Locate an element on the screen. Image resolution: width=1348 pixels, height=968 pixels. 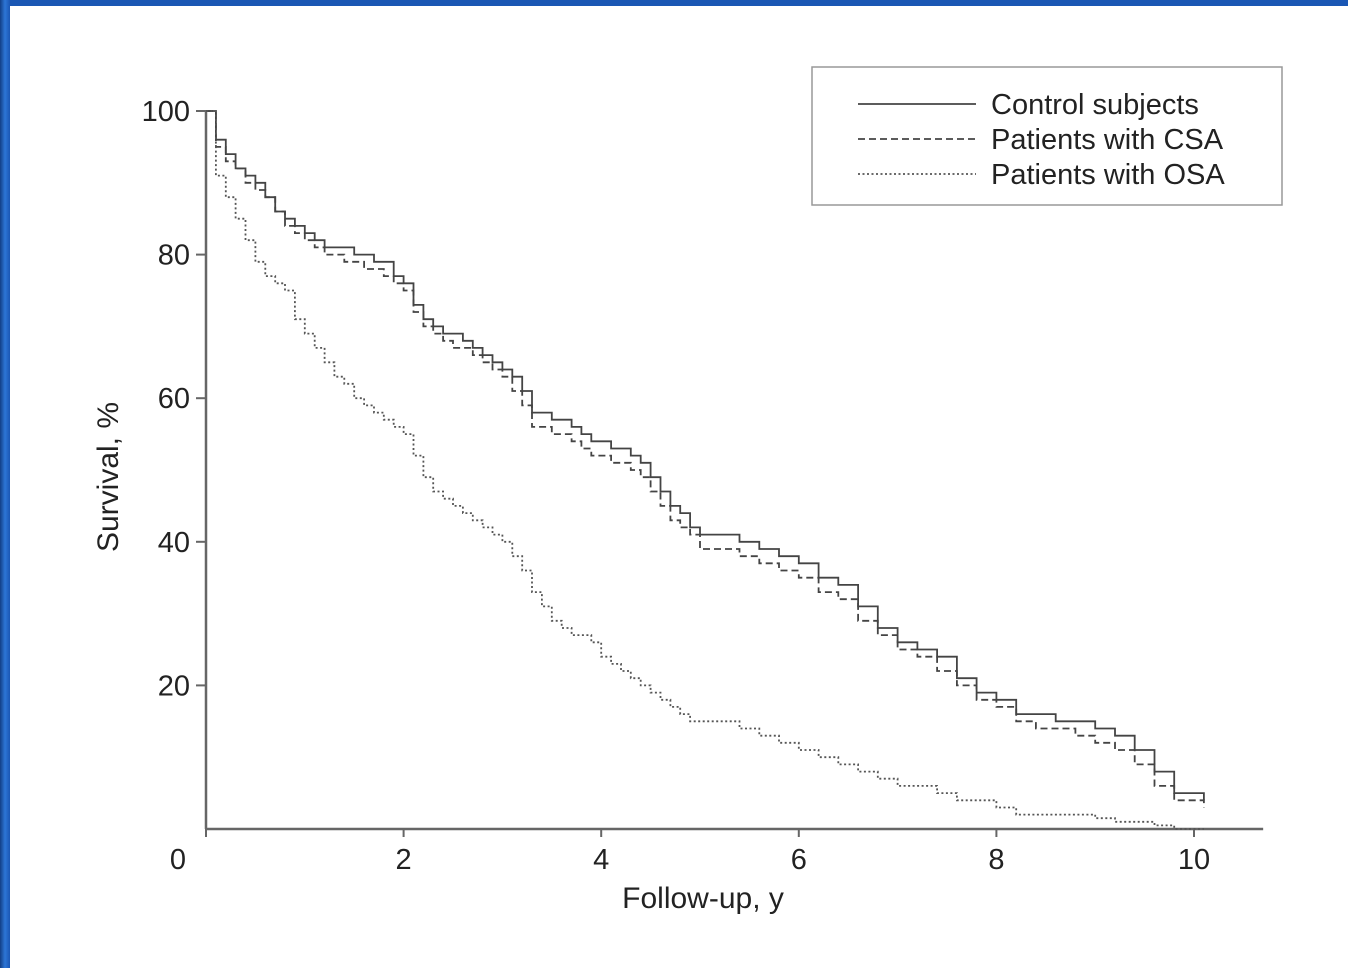
y-axis-label: Survival, % is located at coordinates (108, 477).